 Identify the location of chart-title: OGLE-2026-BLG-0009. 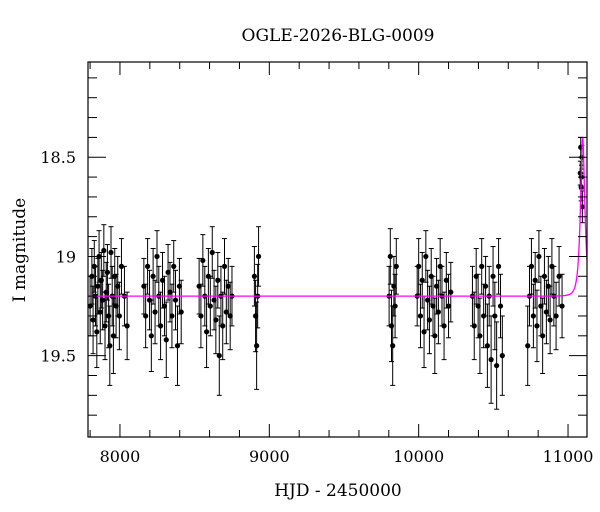
(338, 36).